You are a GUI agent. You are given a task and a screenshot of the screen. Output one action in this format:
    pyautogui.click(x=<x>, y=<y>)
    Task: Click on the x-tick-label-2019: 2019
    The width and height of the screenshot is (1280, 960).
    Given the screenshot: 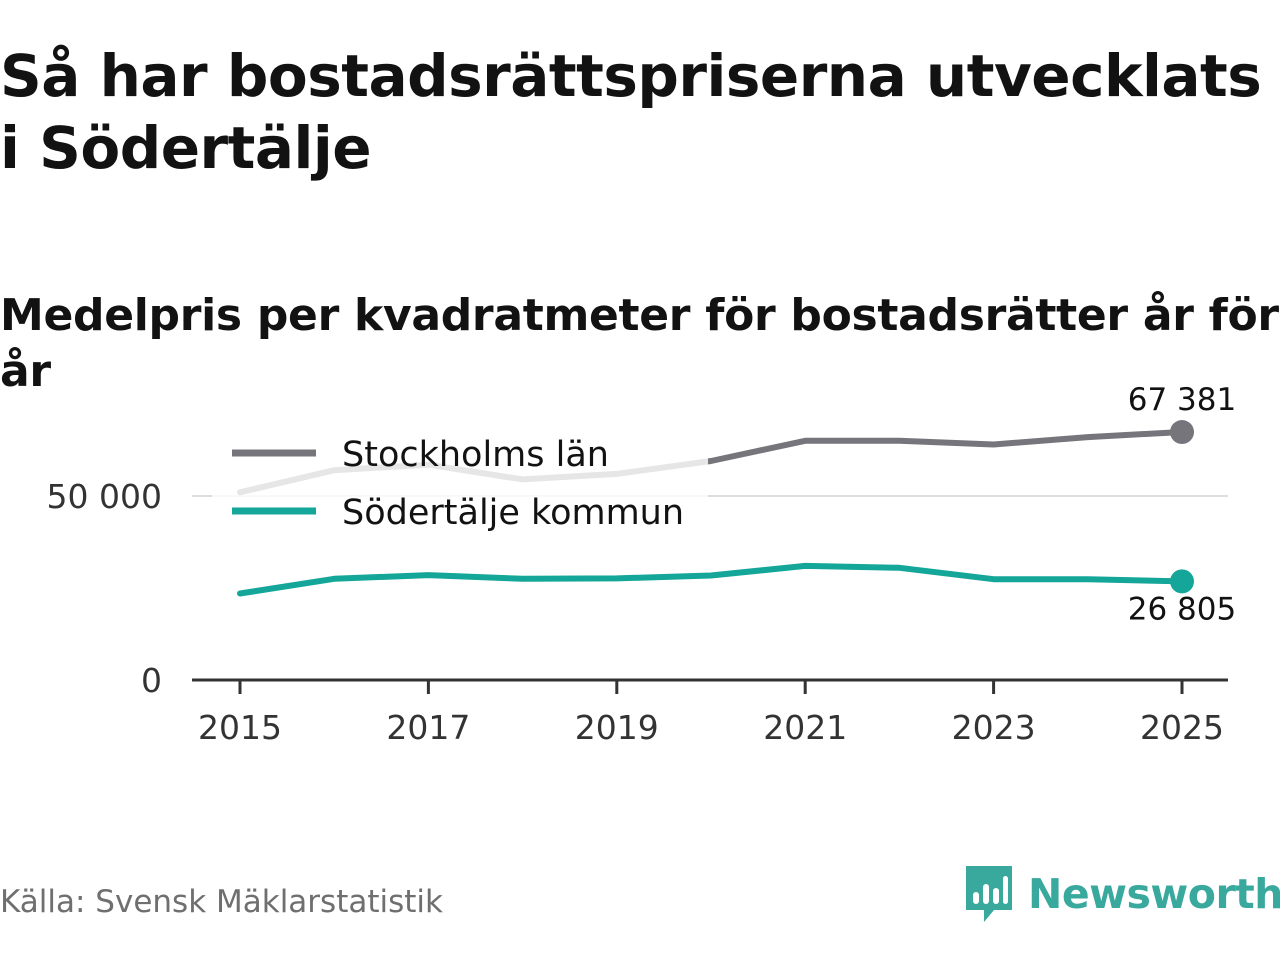 What is the action you would take?
    pyautogui.click(x=617, y=727)
    